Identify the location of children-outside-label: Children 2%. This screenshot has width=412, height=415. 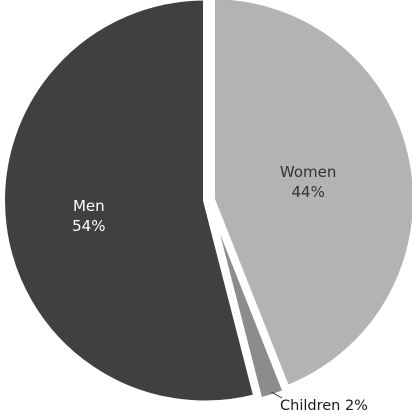
(324, 406).